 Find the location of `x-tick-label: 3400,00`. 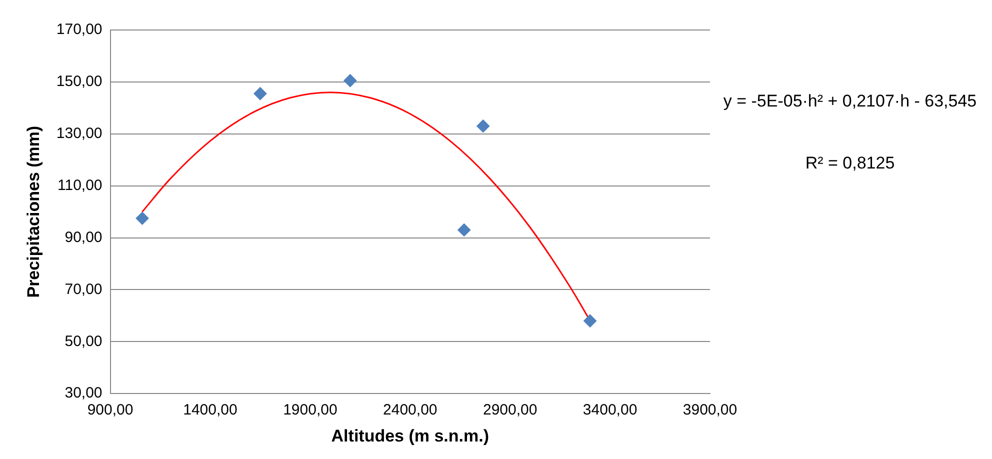

x-tick-label: 3400,00 is located at coordinates (610, 410).